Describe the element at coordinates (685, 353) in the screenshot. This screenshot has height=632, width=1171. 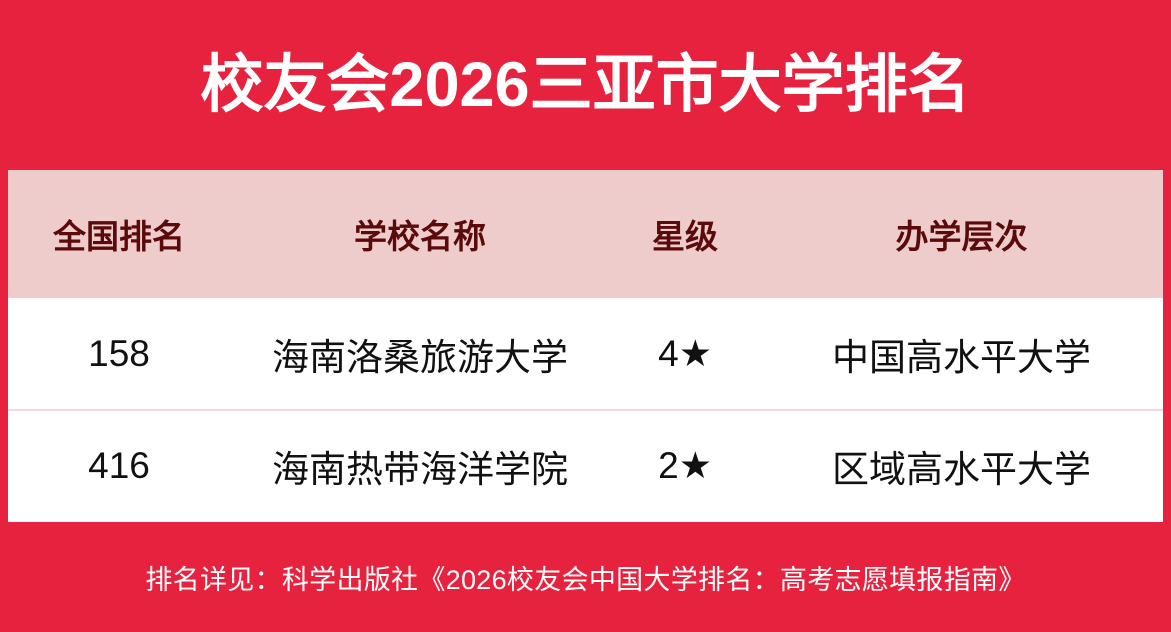
I see `cell-star-rating: 4★` at that location.